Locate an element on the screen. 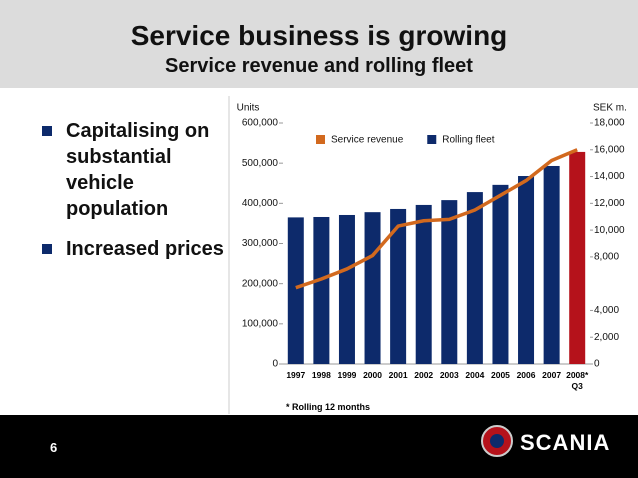  footnote: * Rolling 12 months is located at coordinates (328, 407).